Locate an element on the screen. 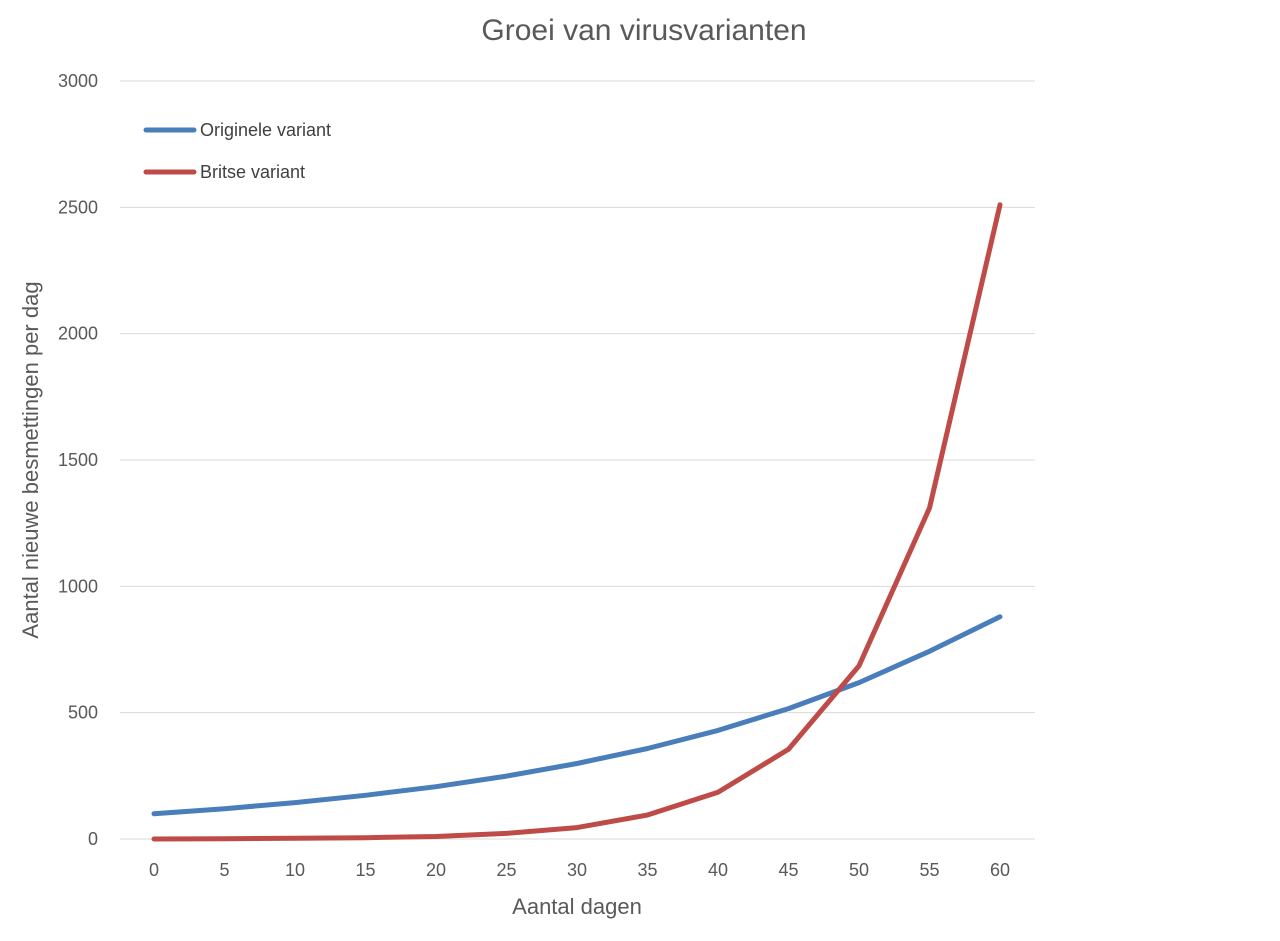 Image resolution: width=1280 pixels, height=941 pixels. x-axis-ticks: 0 5 10 15 20 25 30 35 40 45 50 55 60 is located at coordinates (579, 870).